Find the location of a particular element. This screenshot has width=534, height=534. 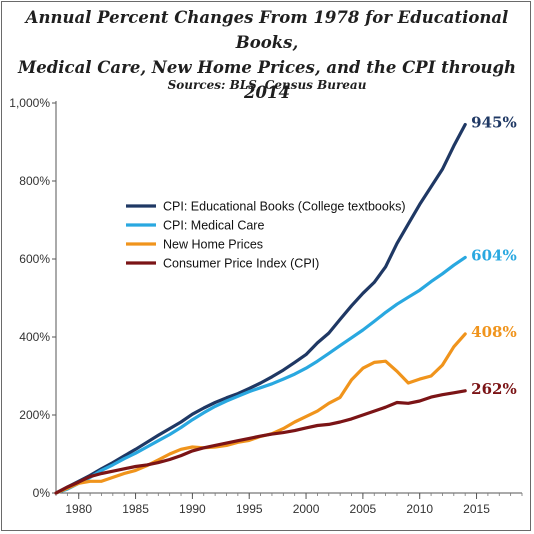

x-tick-label: 1990 is located at coordinates (192, 509).